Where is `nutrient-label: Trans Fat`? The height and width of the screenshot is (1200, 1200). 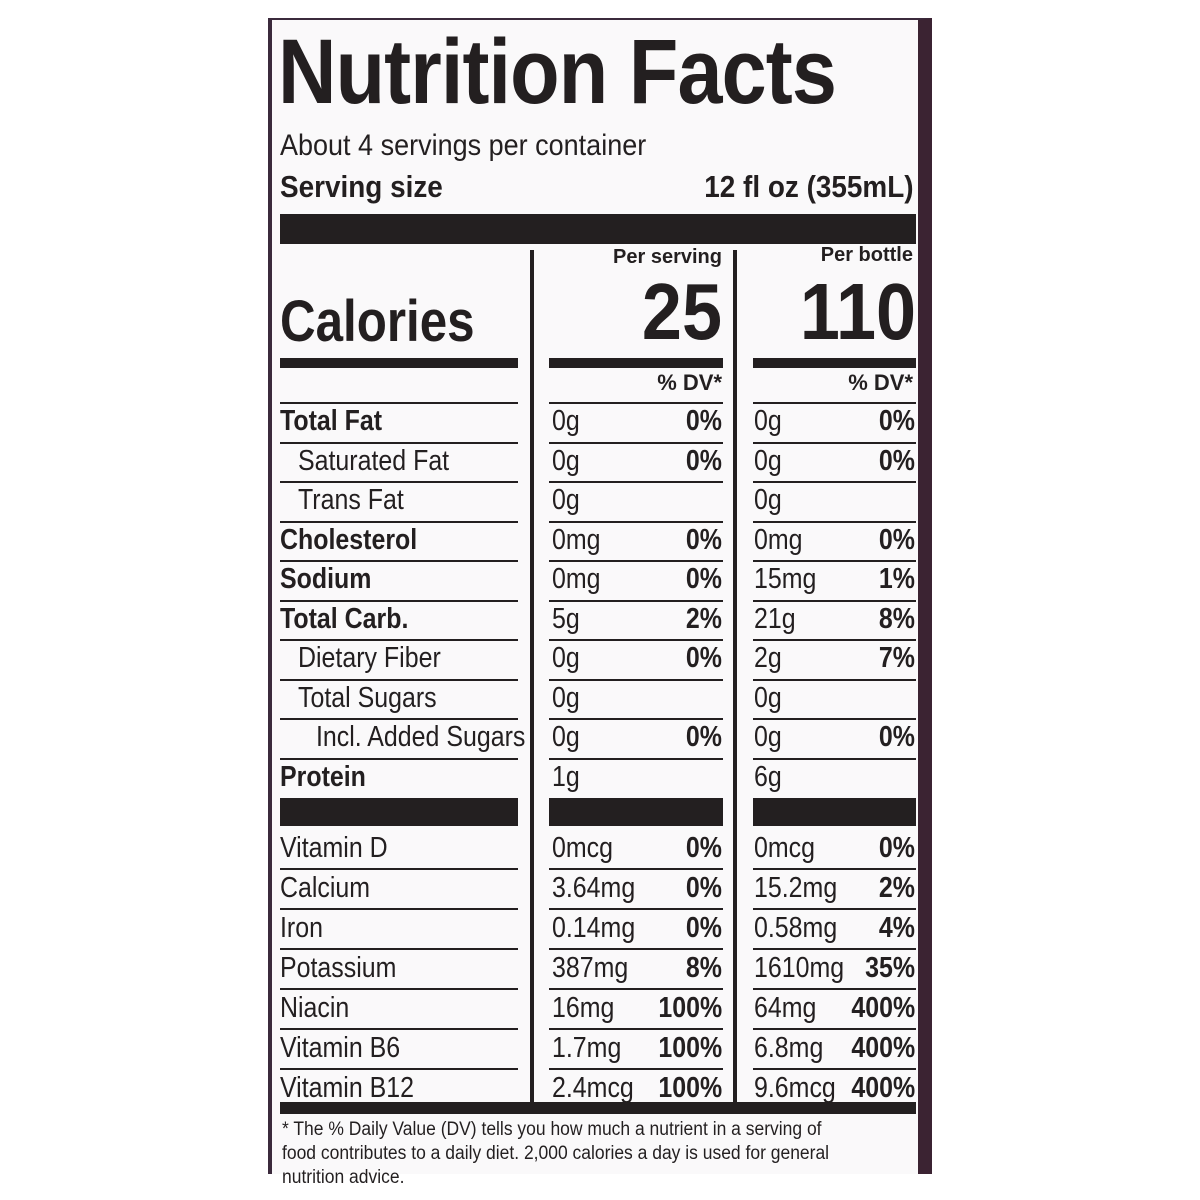 nutrient-label: Trans Fat is located at coordinates (351, 500).